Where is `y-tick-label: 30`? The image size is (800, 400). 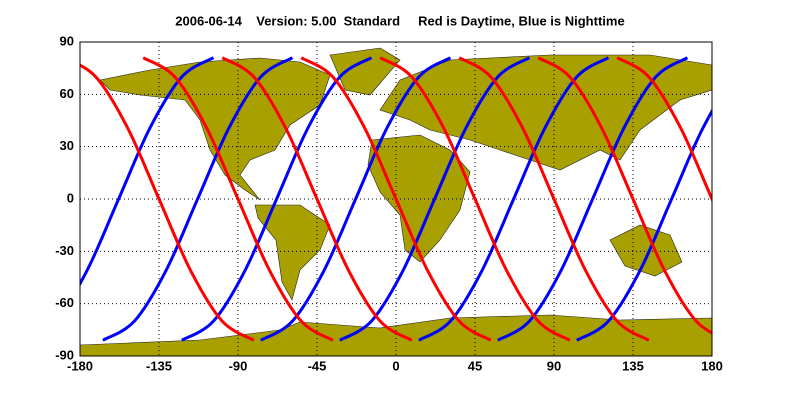 y-tick-label: 30 is located at coordinates (67, 145).